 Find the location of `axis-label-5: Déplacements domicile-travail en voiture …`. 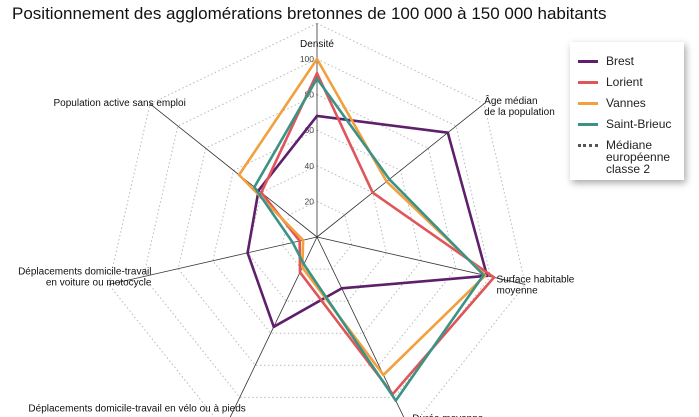

axis-label-5: Déplacements domicile-travail en voiture … is located at coordinates (85, 278).